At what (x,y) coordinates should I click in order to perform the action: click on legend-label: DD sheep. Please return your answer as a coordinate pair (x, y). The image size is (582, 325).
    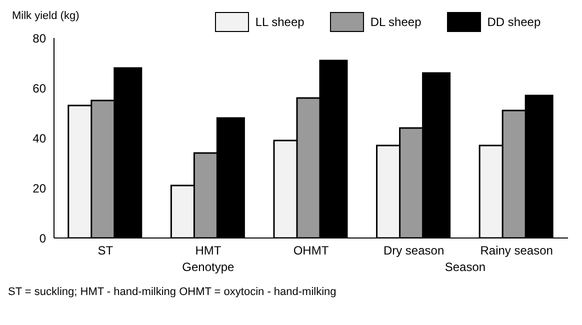
    Looking at the image, I should click on (514, 22).